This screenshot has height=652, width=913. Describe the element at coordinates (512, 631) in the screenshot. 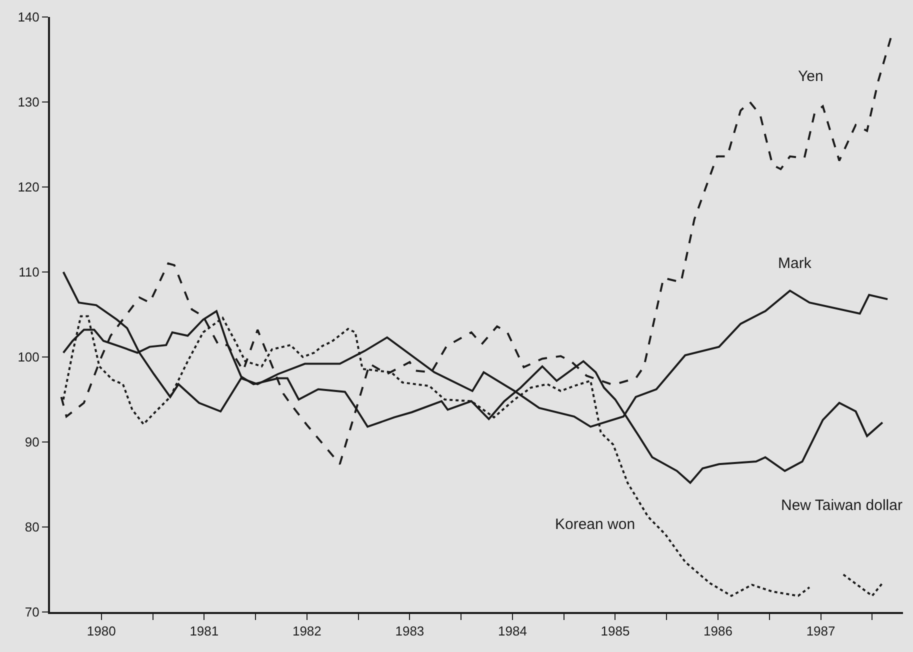

I see `x-tick-label: 1984` at that location.